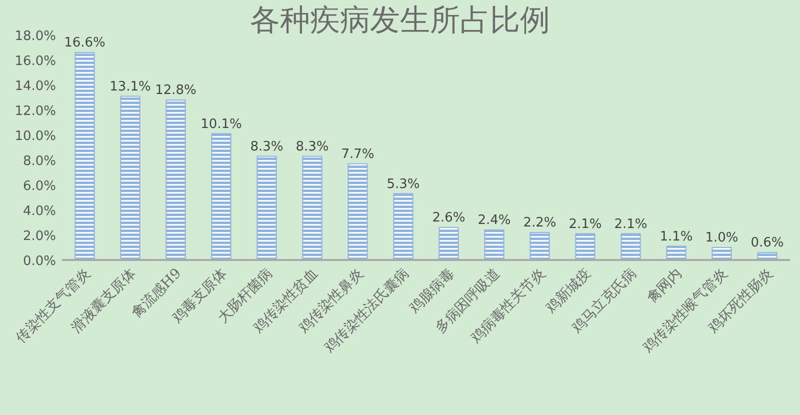 The height and width of the screenshot is (415, 800). Describe the element at coordinates (39, 211) in the screenshot. I see `y-tick-label: 4.0%` at that location.